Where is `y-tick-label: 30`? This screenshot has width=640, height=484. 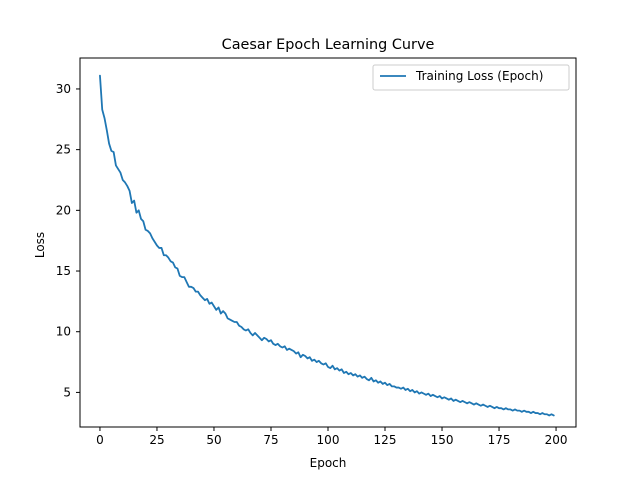
y-tick-label: 30 is located at coordinates (63, 89).